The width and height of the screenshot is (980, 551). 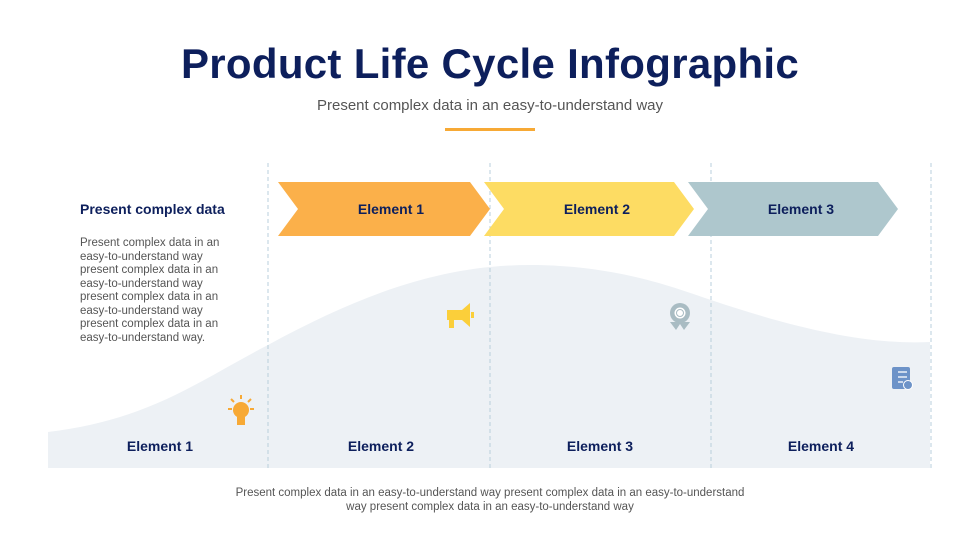 I want to click on chevron-label-3: Element 3, so click(x=801, y=209).